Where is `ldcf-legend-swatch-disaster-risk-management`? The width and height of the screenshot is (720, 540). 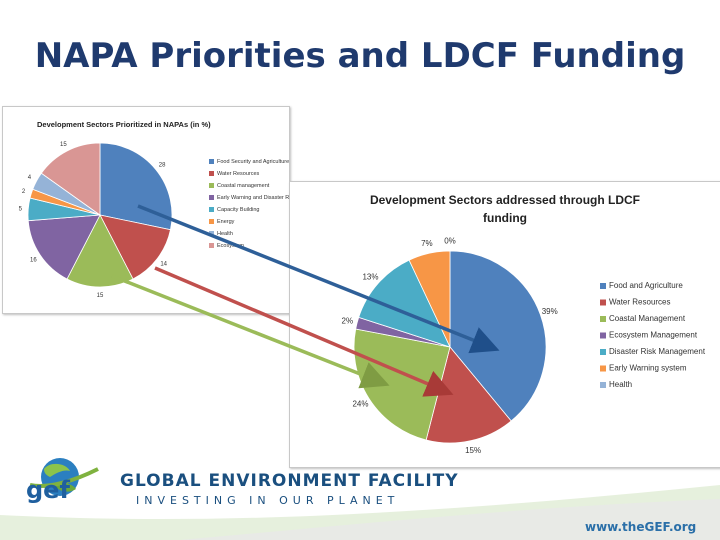 ldcf-legend-swatch-disaster-risk-management is located at coordinates (603, 352).